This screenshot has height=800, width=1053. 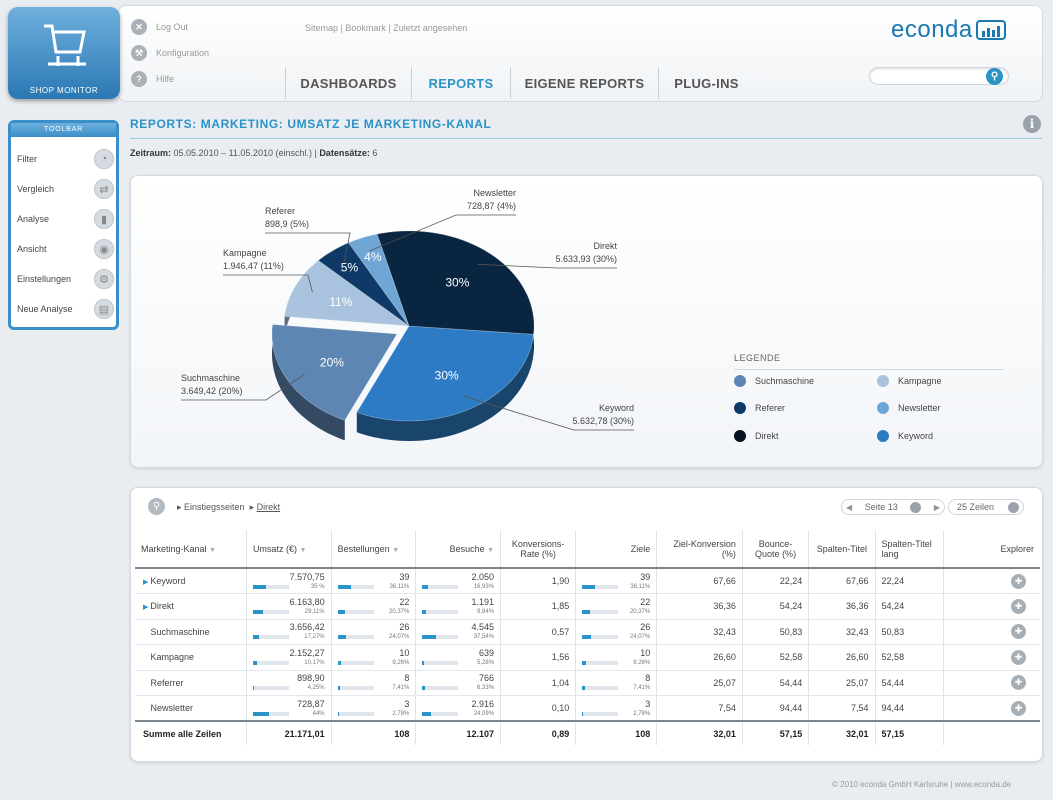 What do you see at coordinates (616, 549) in the screenshot?
I see `col-ziele: Ziele` at bounding box center [616, 549].